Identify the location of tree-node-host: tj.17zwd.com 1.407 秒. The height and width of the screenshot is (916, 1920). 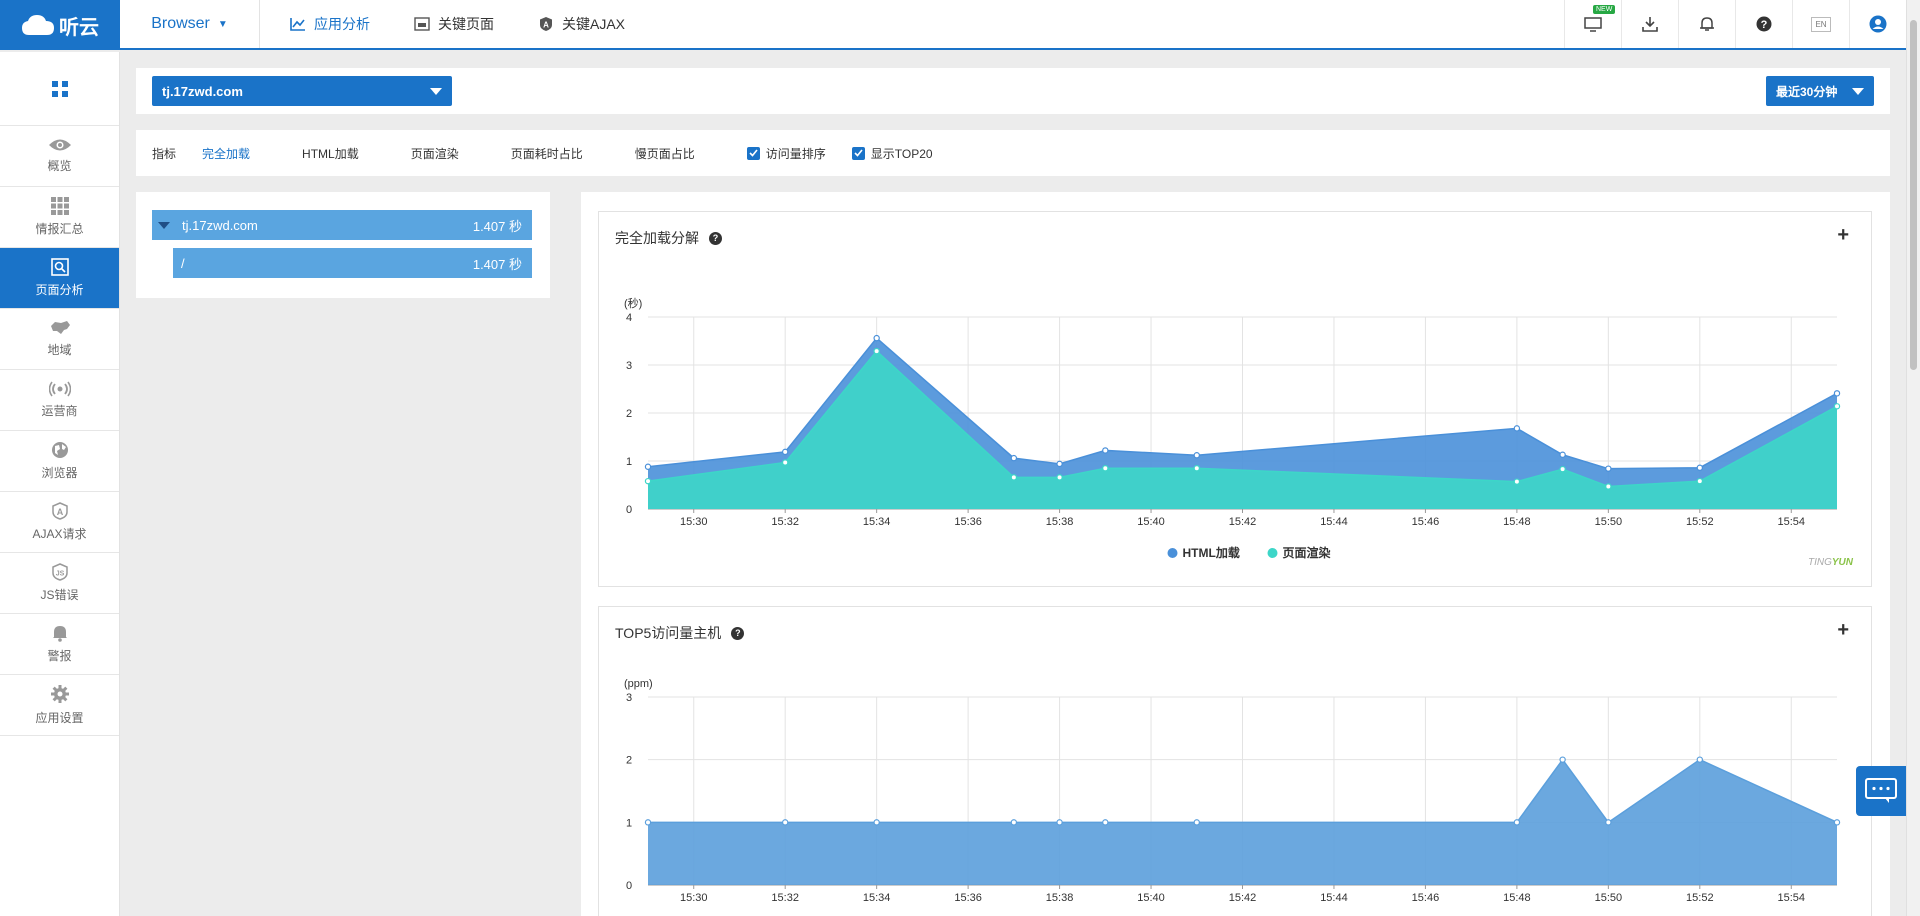
(342, 225).